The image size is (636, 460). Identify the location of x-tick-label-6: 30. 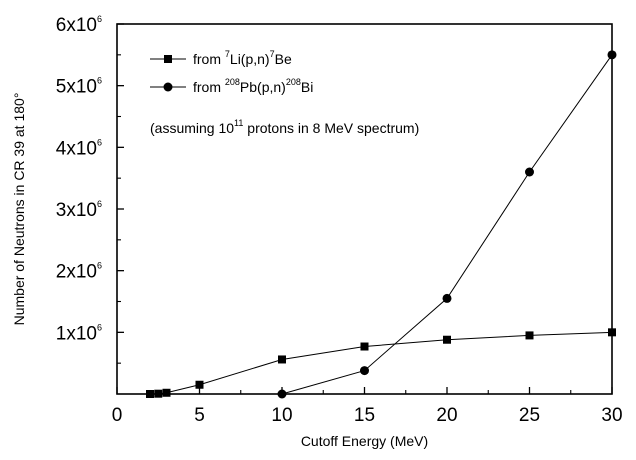
(611, 415).